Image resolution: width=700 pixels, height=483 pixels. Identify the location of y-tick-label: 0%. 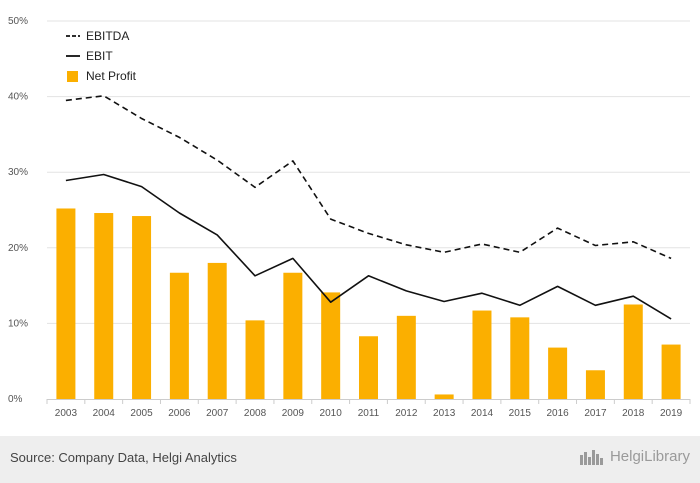
(15, 399).